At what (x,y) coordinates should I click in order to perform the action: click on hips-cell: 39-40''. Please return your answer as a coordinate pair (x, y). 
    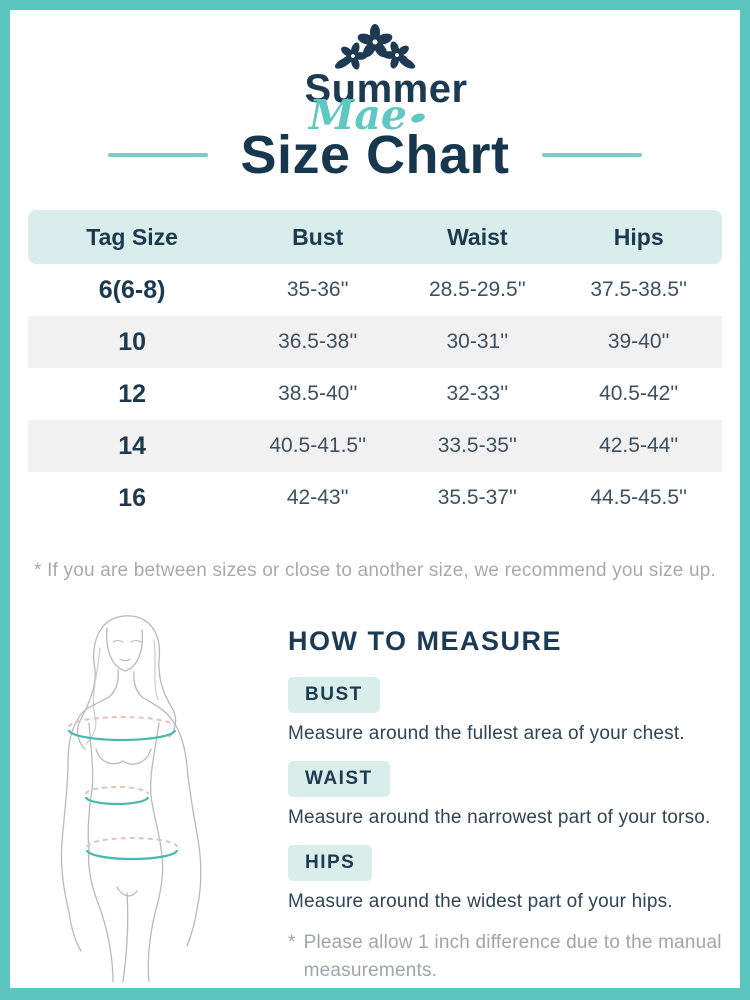
    Looking at the image, I should click on (638, 341).